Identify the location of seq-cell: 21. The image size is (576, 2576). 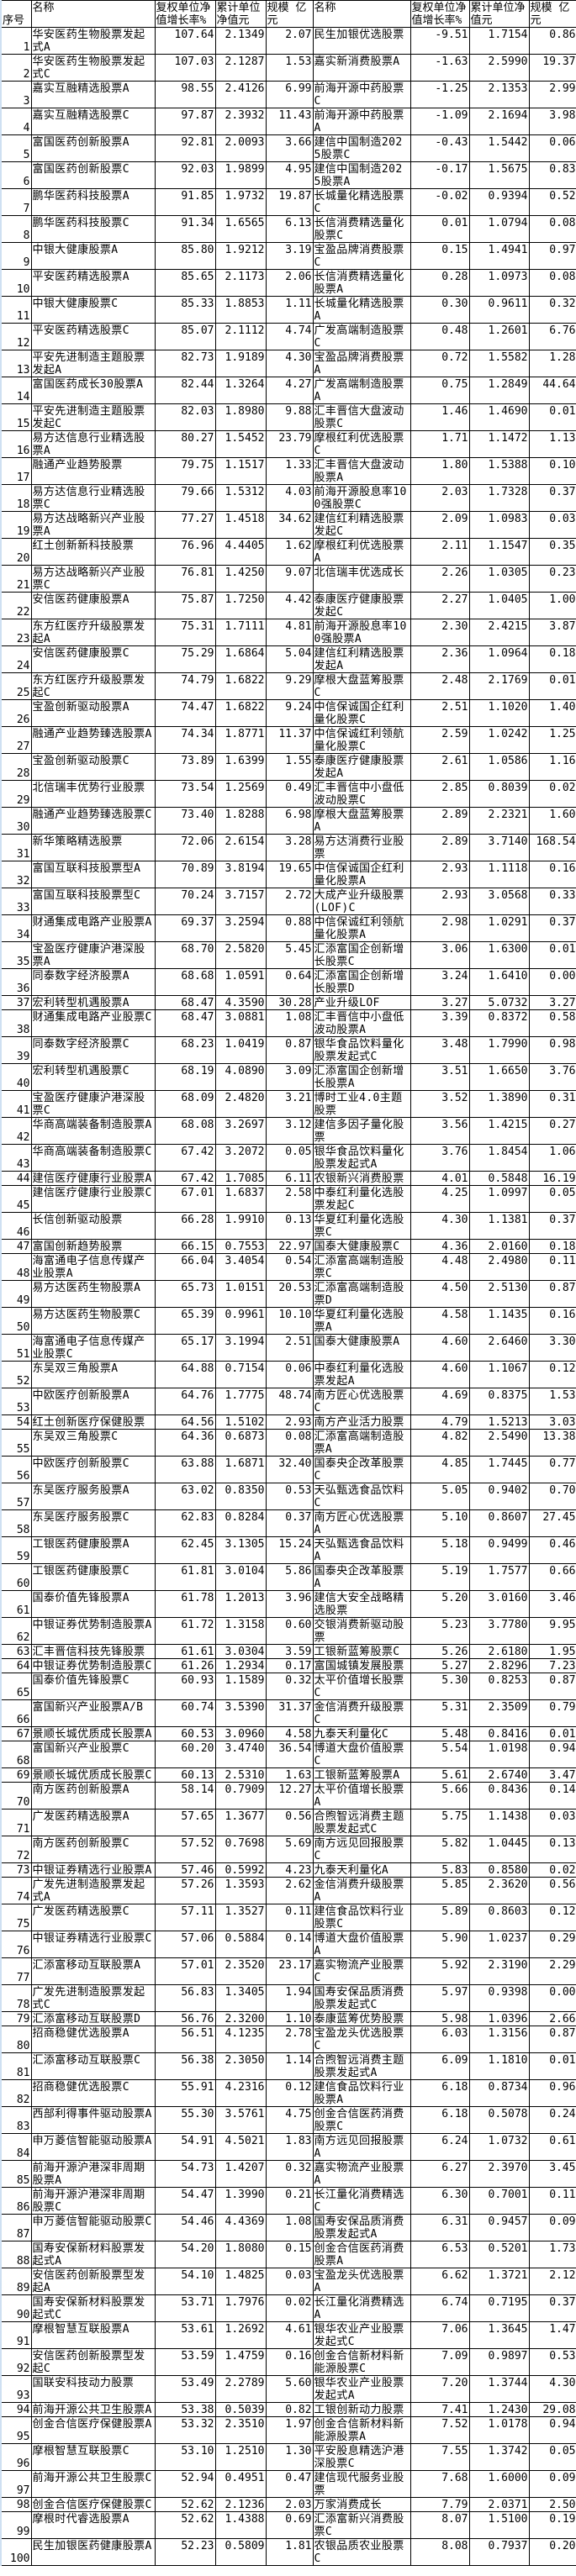
(16, 579).